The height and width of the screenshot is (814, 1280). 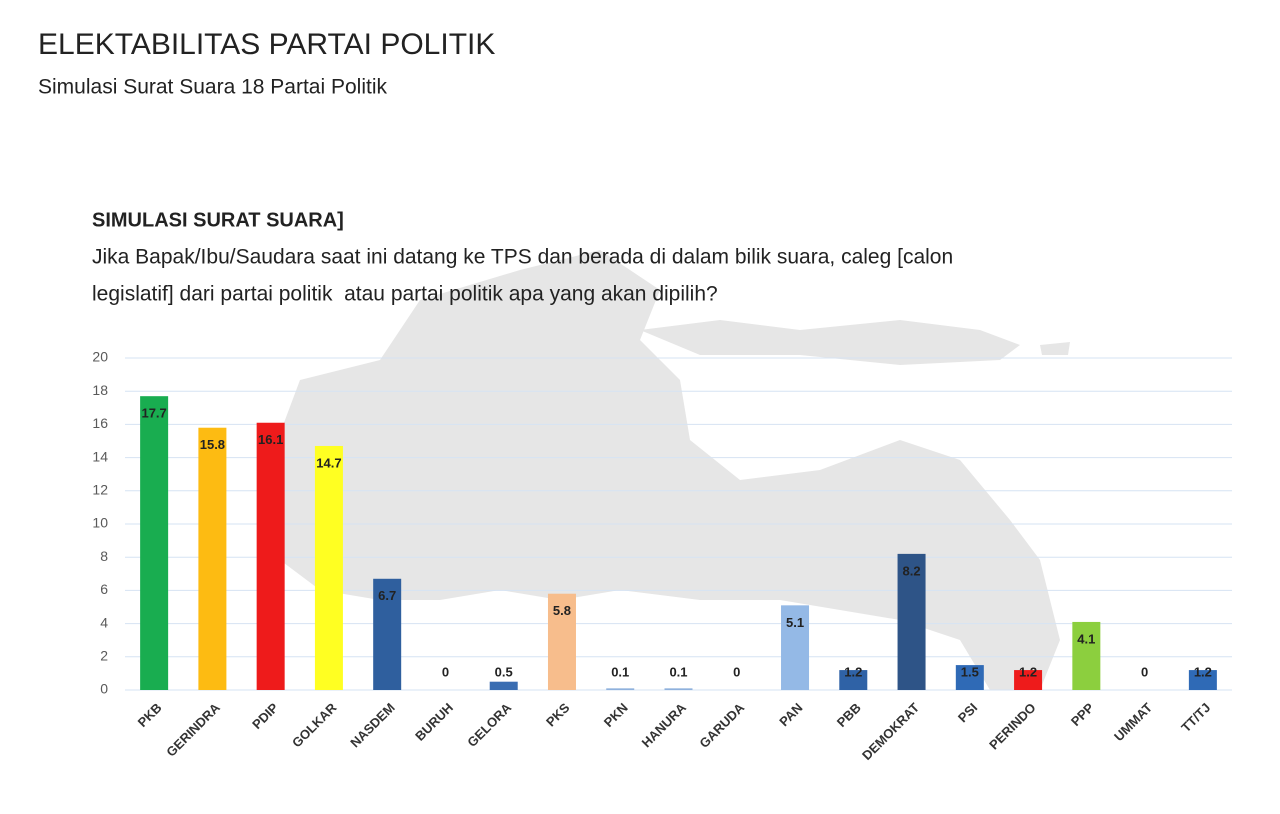 What do you see at coordinates (664, 725) in the screenshot?
I see `x-tick-label: HANURA` at bounding box center [664, 725].